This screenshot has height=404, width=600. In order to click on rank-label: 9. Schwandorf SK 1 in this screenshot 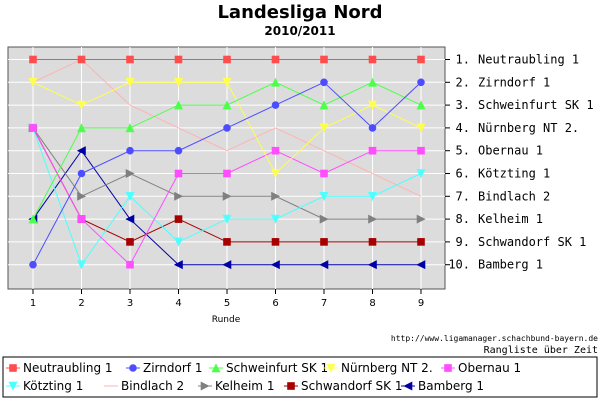, I will do `click(521, 242)`.